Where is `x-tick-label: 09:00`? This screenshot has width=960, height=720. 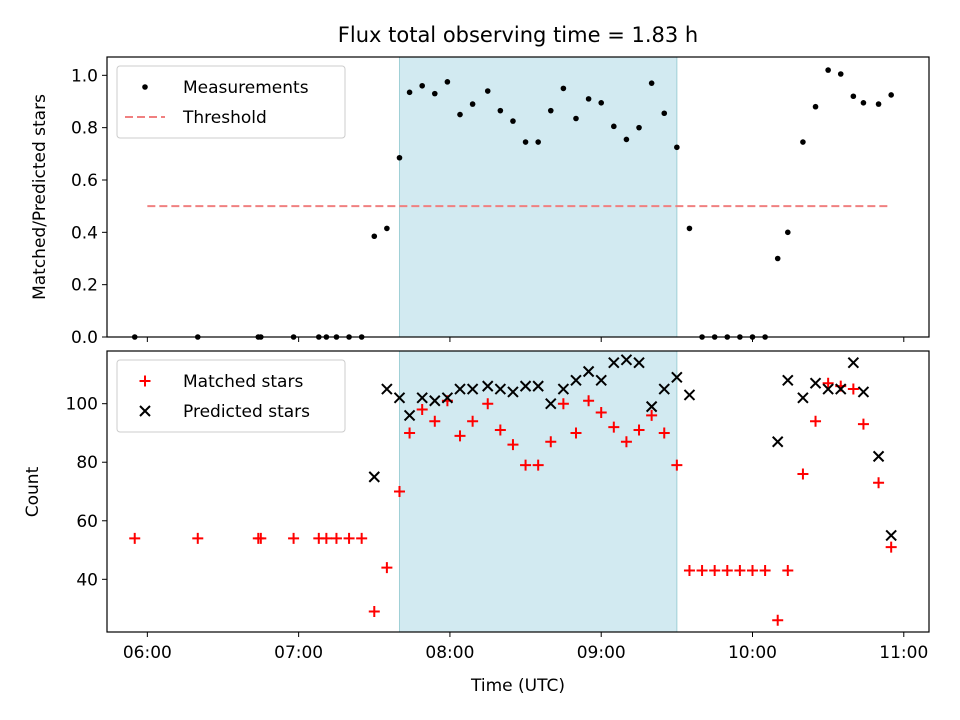
x-tick-label: 09:00 is located at coordinates (601, 653).